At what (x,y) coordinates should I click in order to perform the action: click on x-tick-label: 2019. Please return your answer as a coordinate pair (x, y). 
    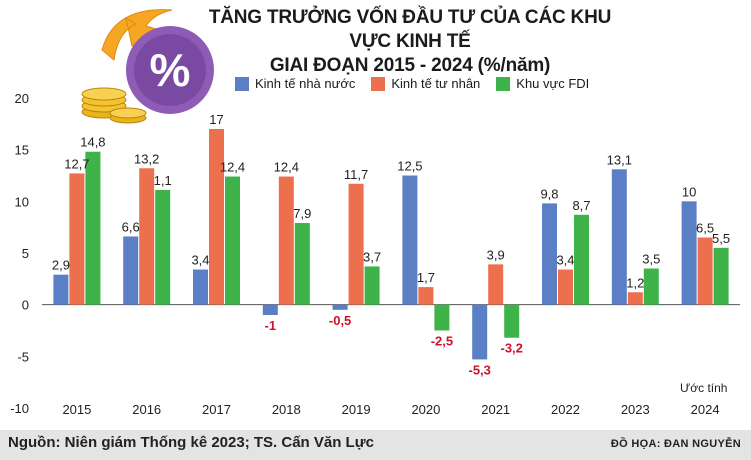
    Looking at the image, I should click on (356, 409).